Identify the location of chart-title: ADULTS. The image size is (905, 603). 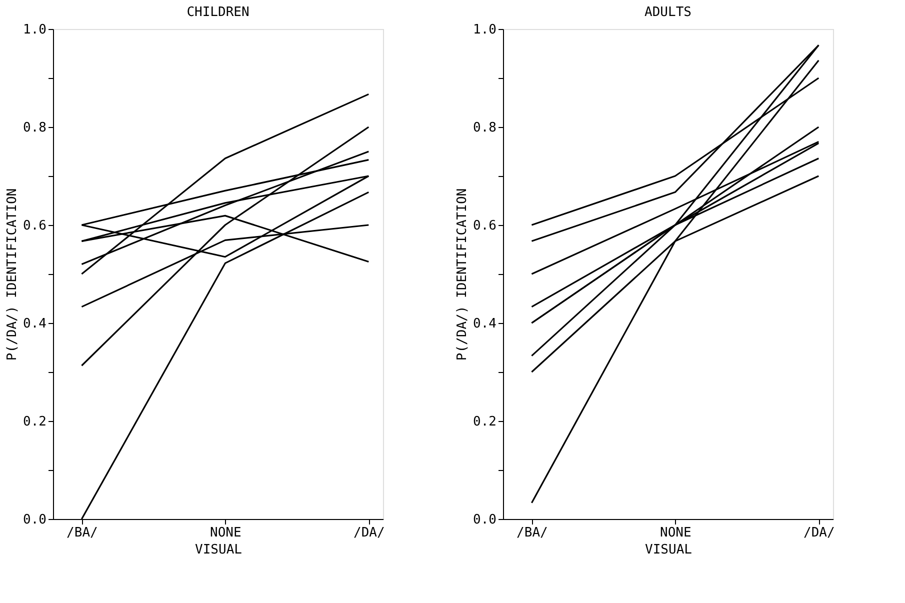
(668, 12).